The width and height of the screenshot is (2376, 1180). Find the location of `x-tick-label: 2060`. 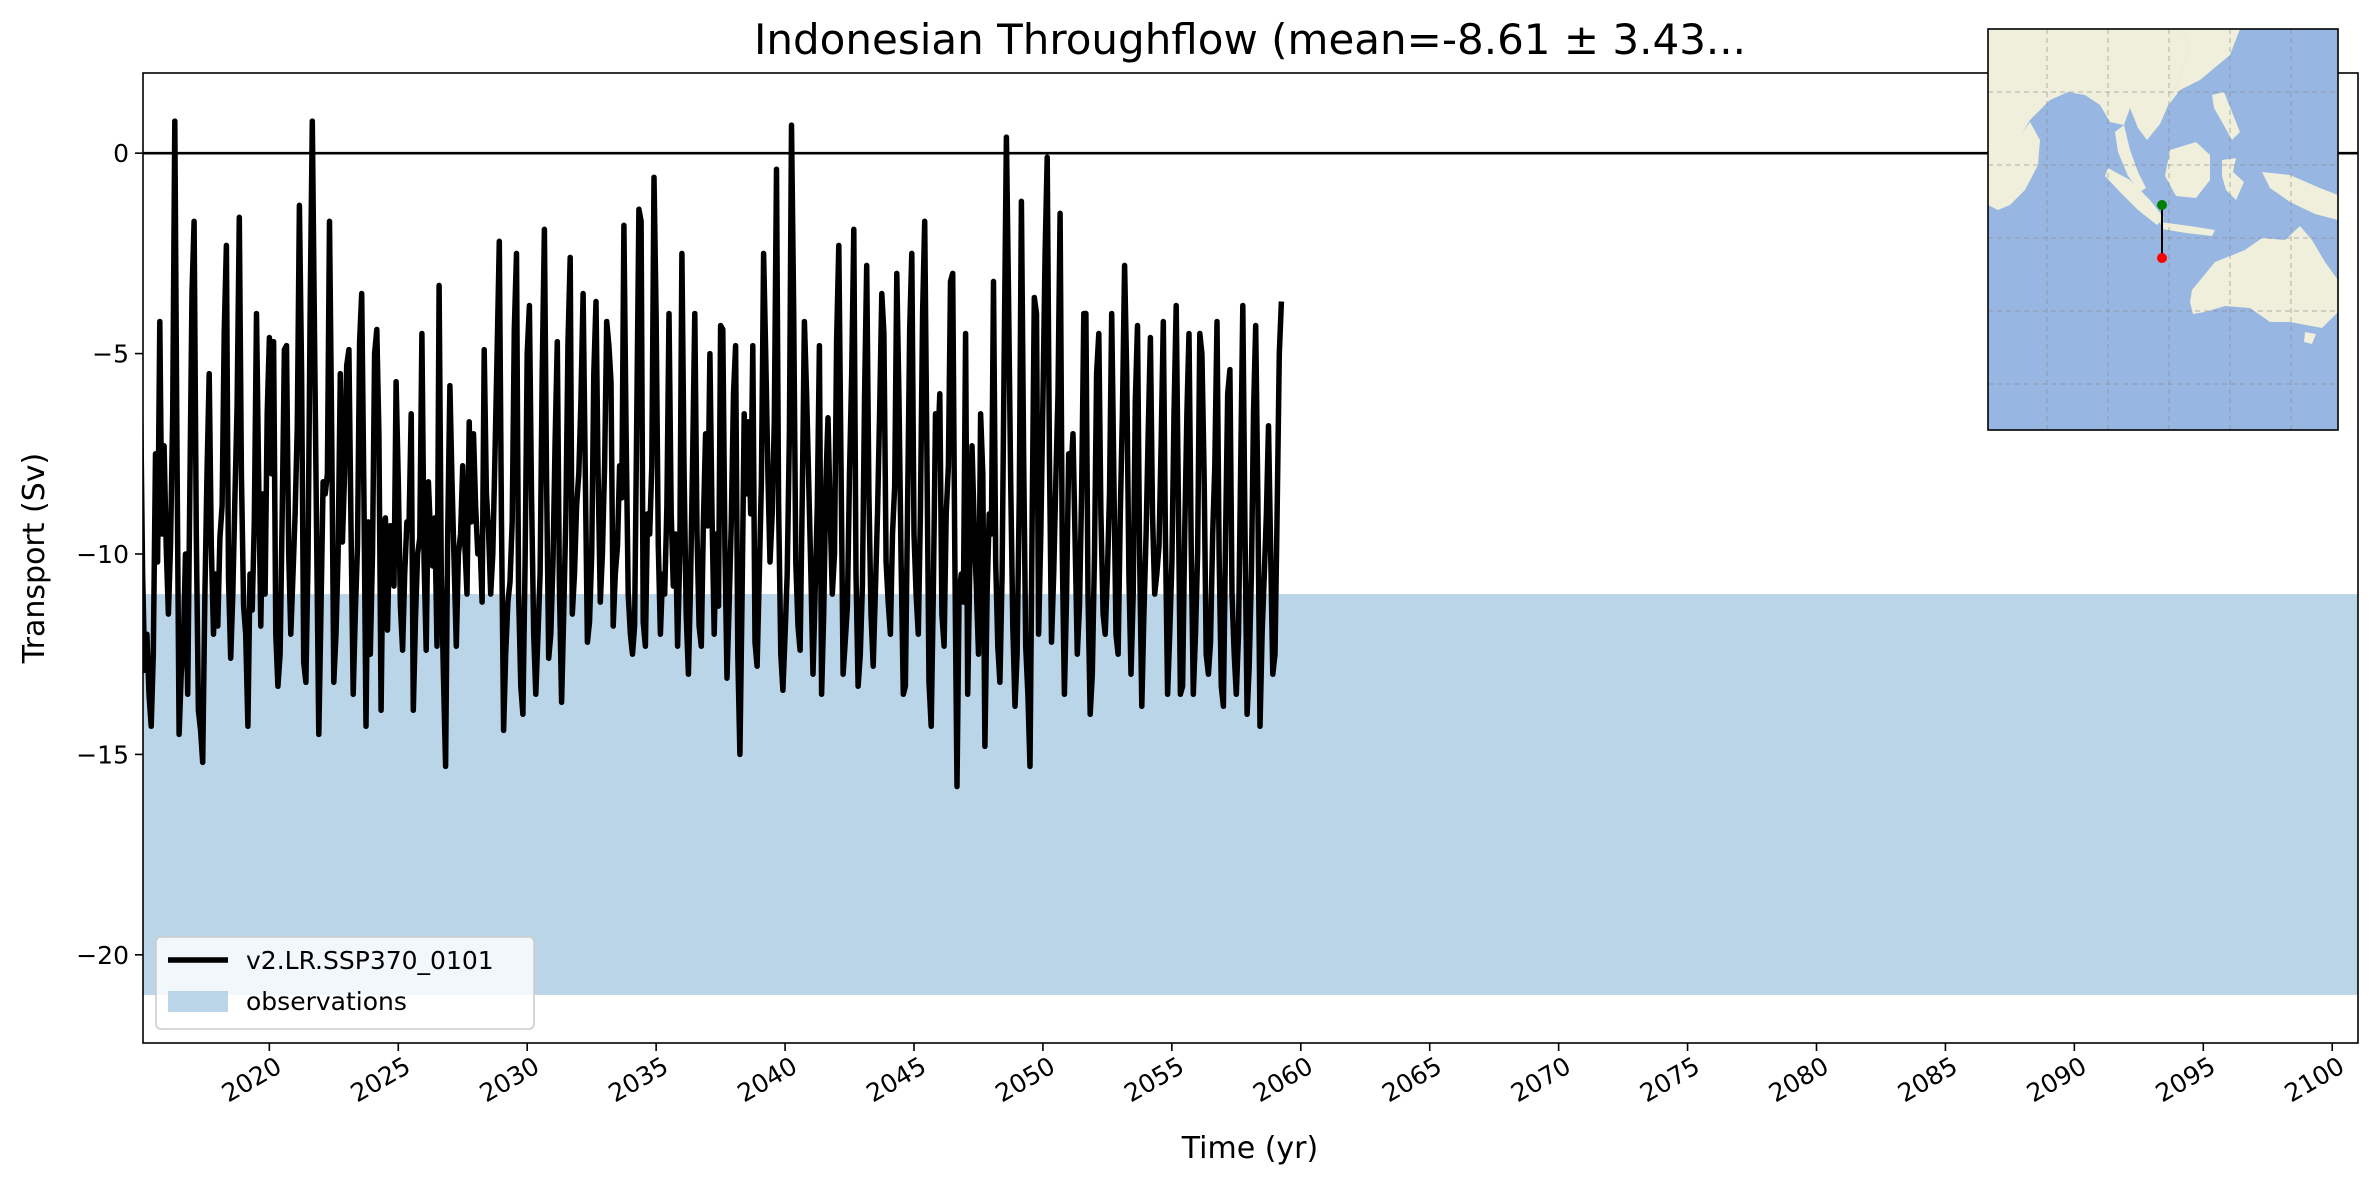

x-tick-label: 2060 is located at coordinates (1283, 1079).